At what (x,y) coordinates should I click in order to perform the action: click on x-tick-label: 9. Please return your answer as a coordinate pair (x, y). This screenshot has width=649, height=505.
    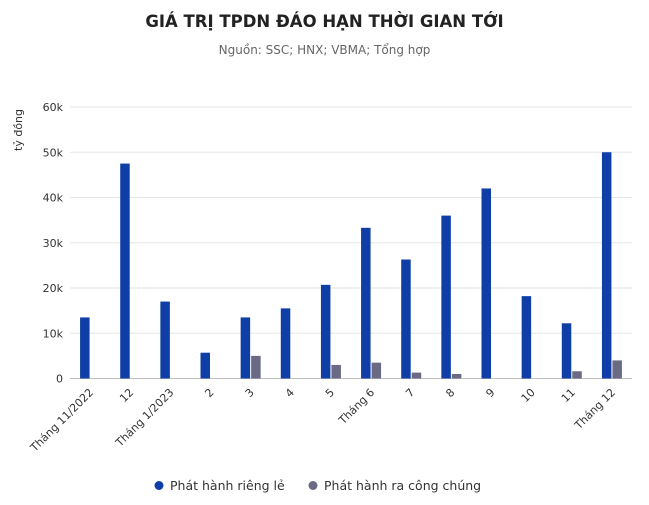
    Looking at the image, I should click on (490, 393).